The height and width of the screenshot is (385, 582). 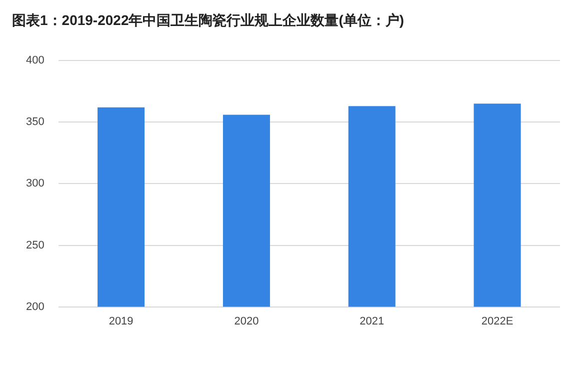 I want to click on y-tick-label: 350, so click(x=35, y=122).